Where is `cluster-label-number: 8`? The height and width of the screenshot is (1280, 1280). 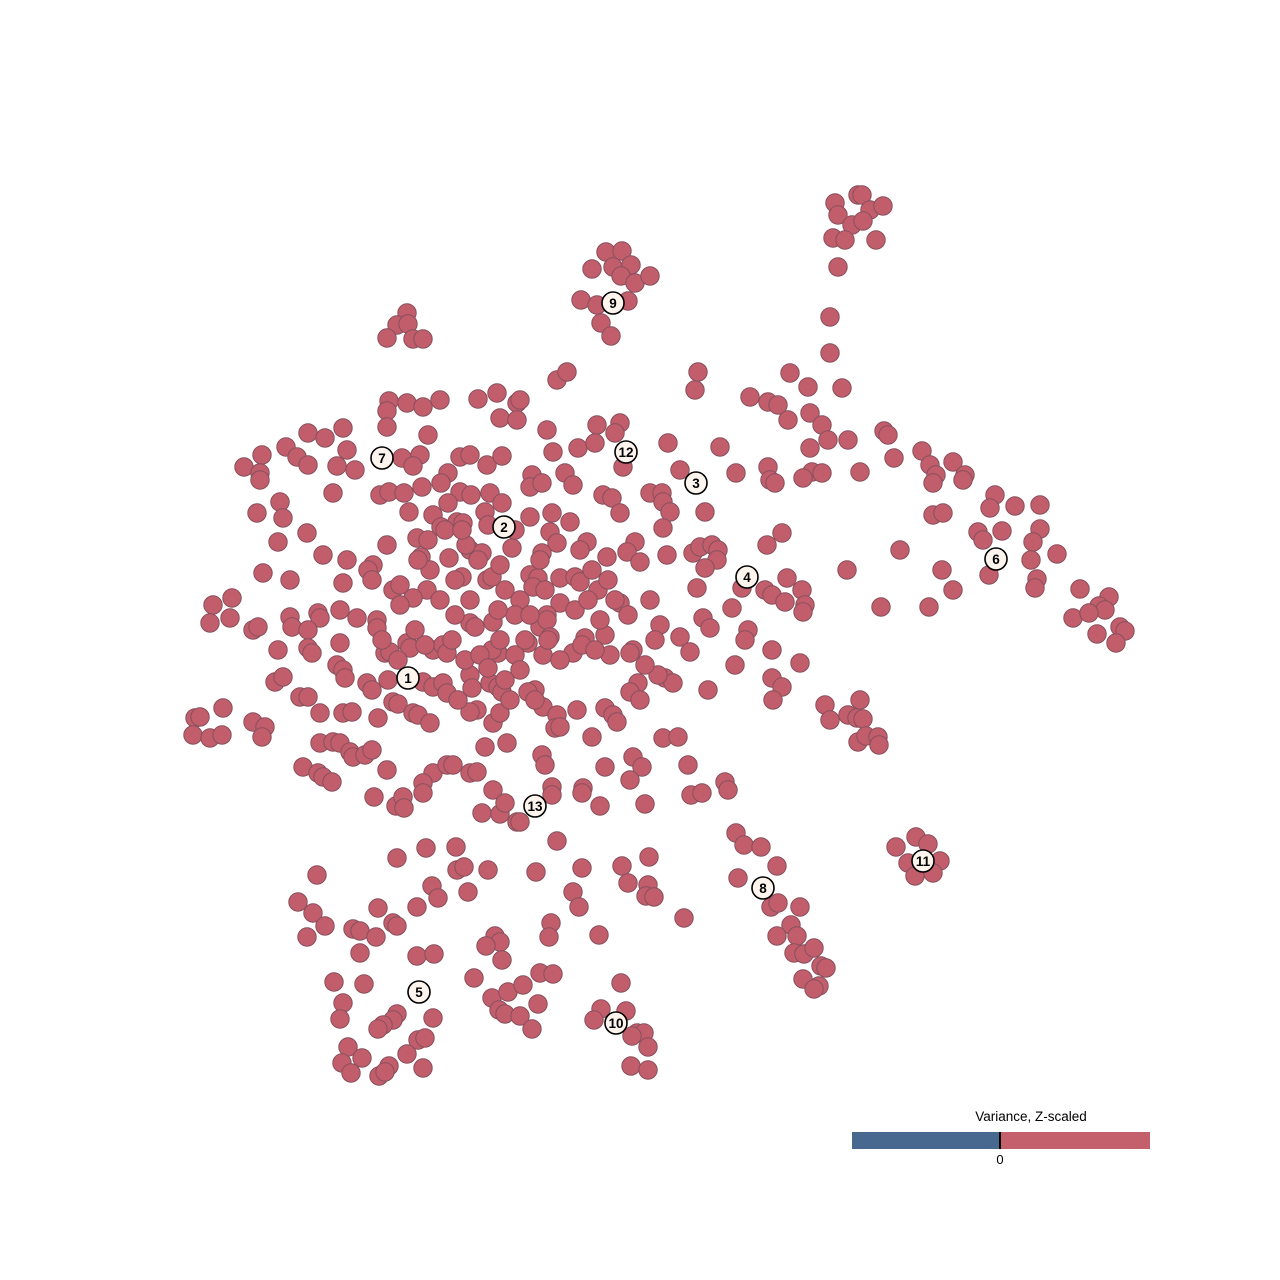 cluster-label-number: 8 is located at coordinates (763, 888).